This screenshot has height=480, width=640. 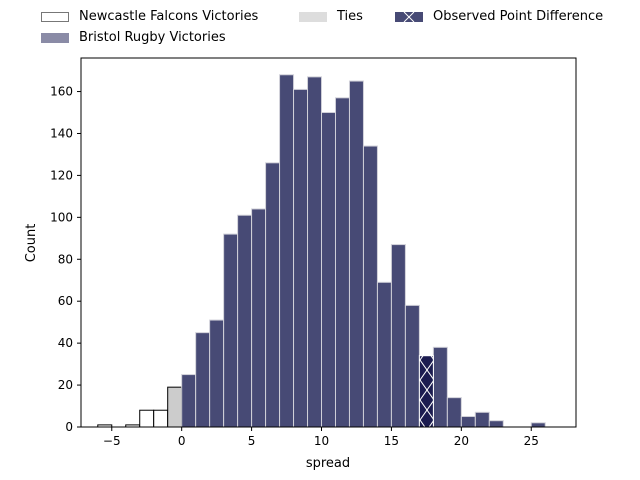 I want to click on legend-label-observed: Observed Point Difference, so click(x=518, y=16).